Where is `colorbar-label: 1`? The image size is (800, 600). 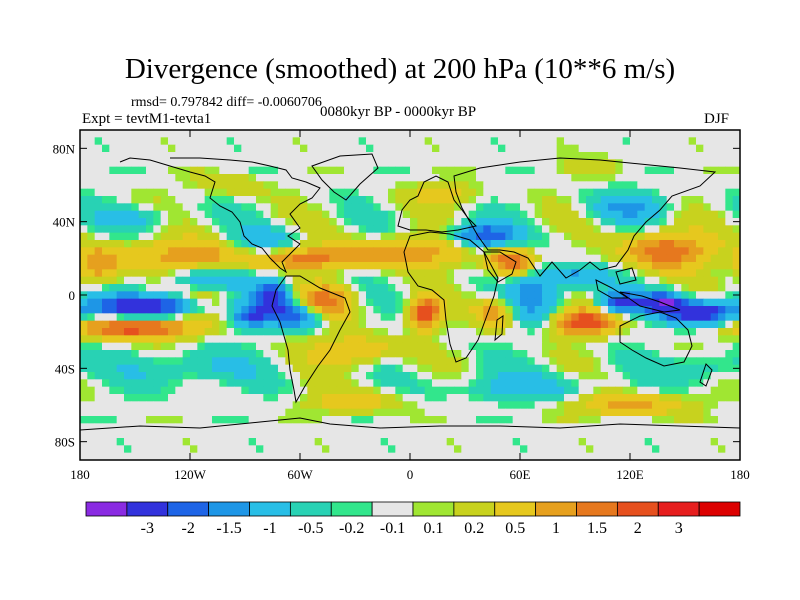 colorbar-label: 1 is located at coordinates (556, 528).